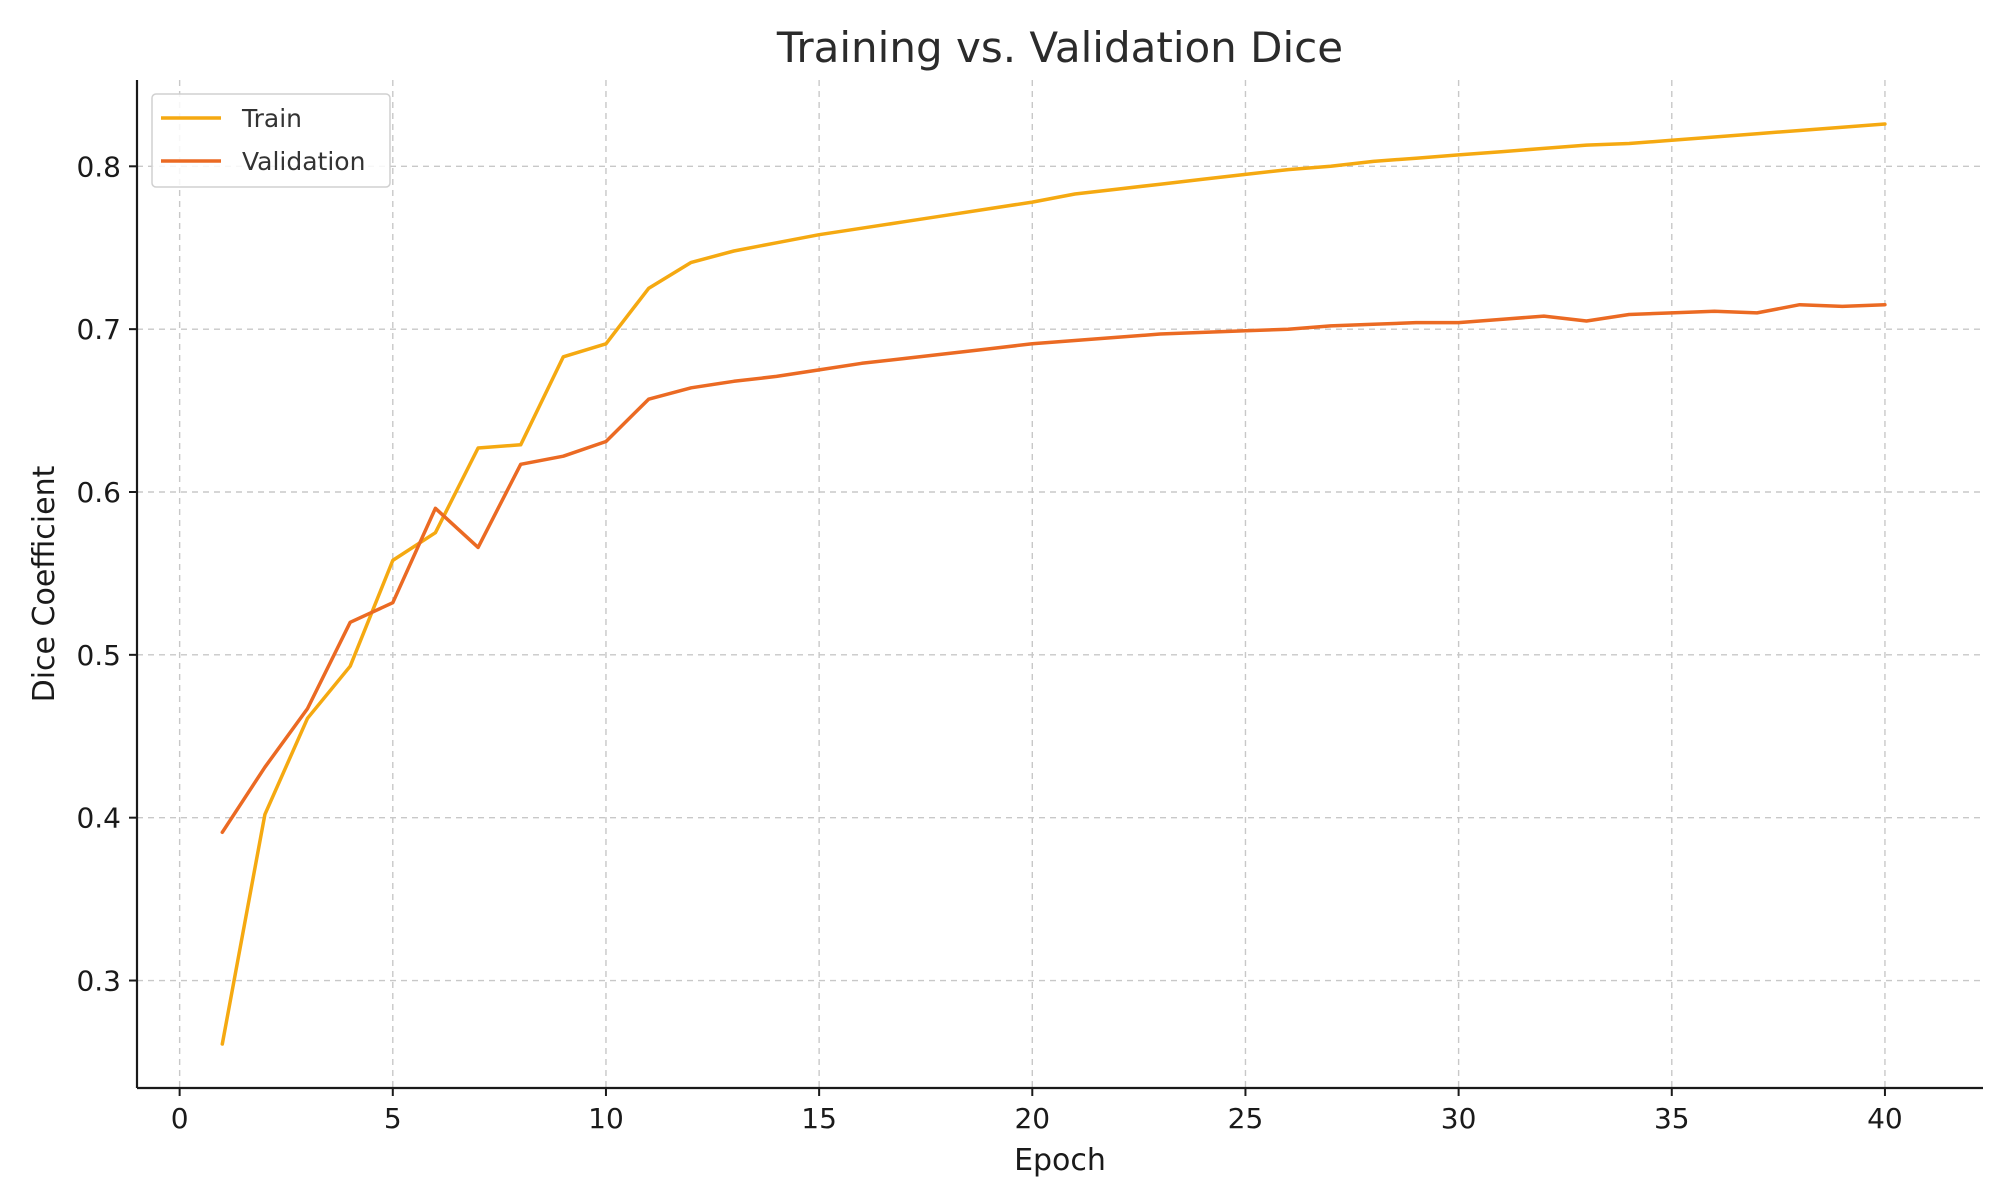 The width and height of the screenshot is (2000, 1200). Describe the element at coordinates (180, 1118) in the screenshot. I see `x-tick-label: 0` at that location.